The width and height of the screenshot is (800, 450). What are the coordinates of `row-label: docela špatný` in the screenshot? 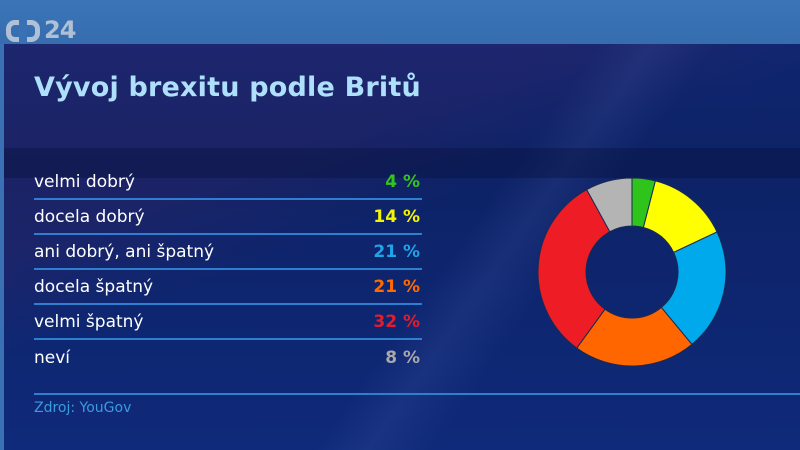 It's located at (94, 286).